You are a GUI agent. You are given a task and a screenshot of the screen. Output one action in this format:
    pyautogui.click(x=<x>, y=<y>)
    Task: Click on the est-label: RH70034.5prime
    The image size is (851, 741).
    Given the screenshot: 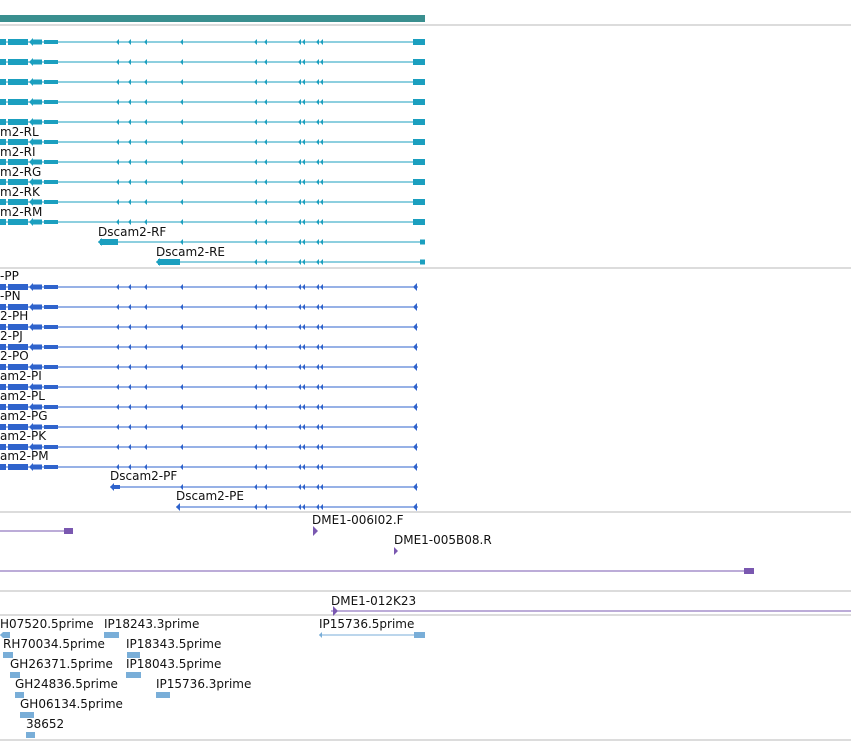 What is the action you would take?
    pyautogui.click(x=54, y=644)
    